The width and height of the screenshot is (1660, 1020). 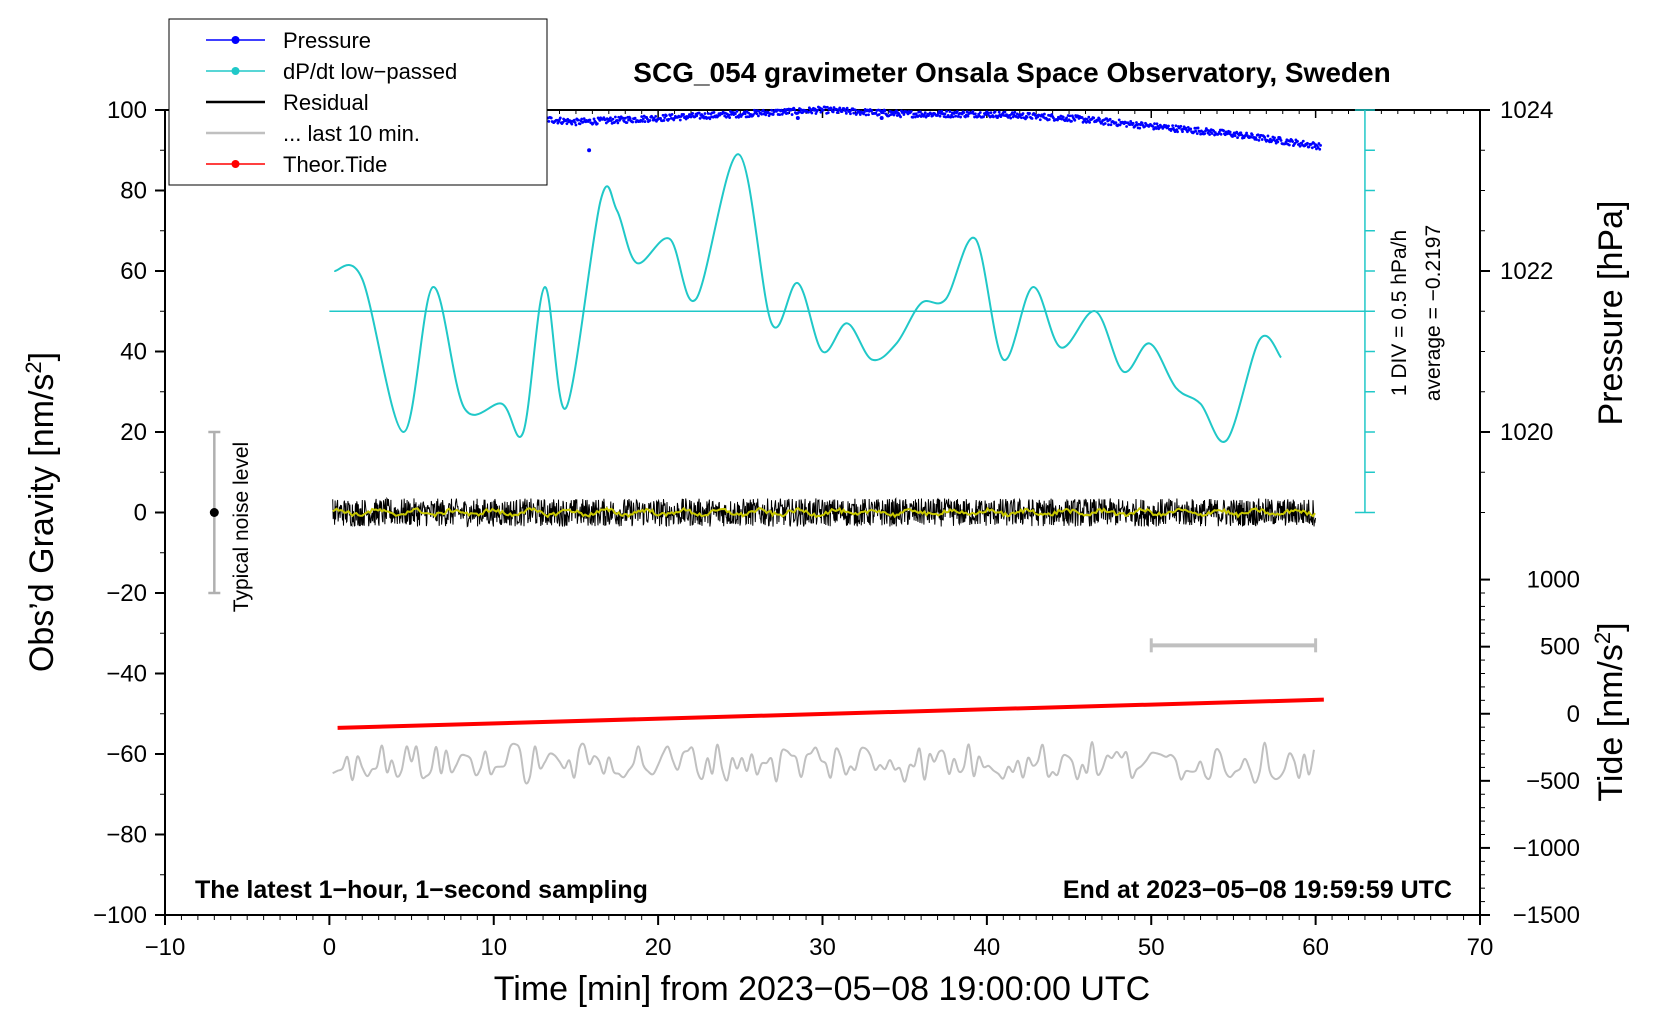 I want to click on pressure-axis-ticks: 1020102210241026, so click(x=1516, y=305).